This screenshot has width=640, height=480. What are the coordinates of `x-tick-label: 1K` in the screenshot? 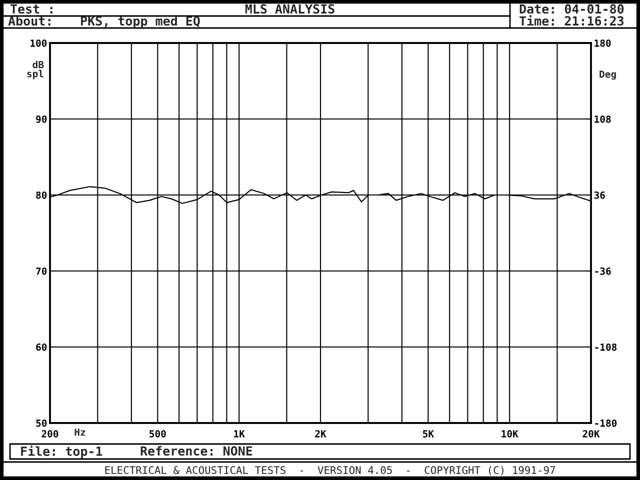 It's located at (239, 434).